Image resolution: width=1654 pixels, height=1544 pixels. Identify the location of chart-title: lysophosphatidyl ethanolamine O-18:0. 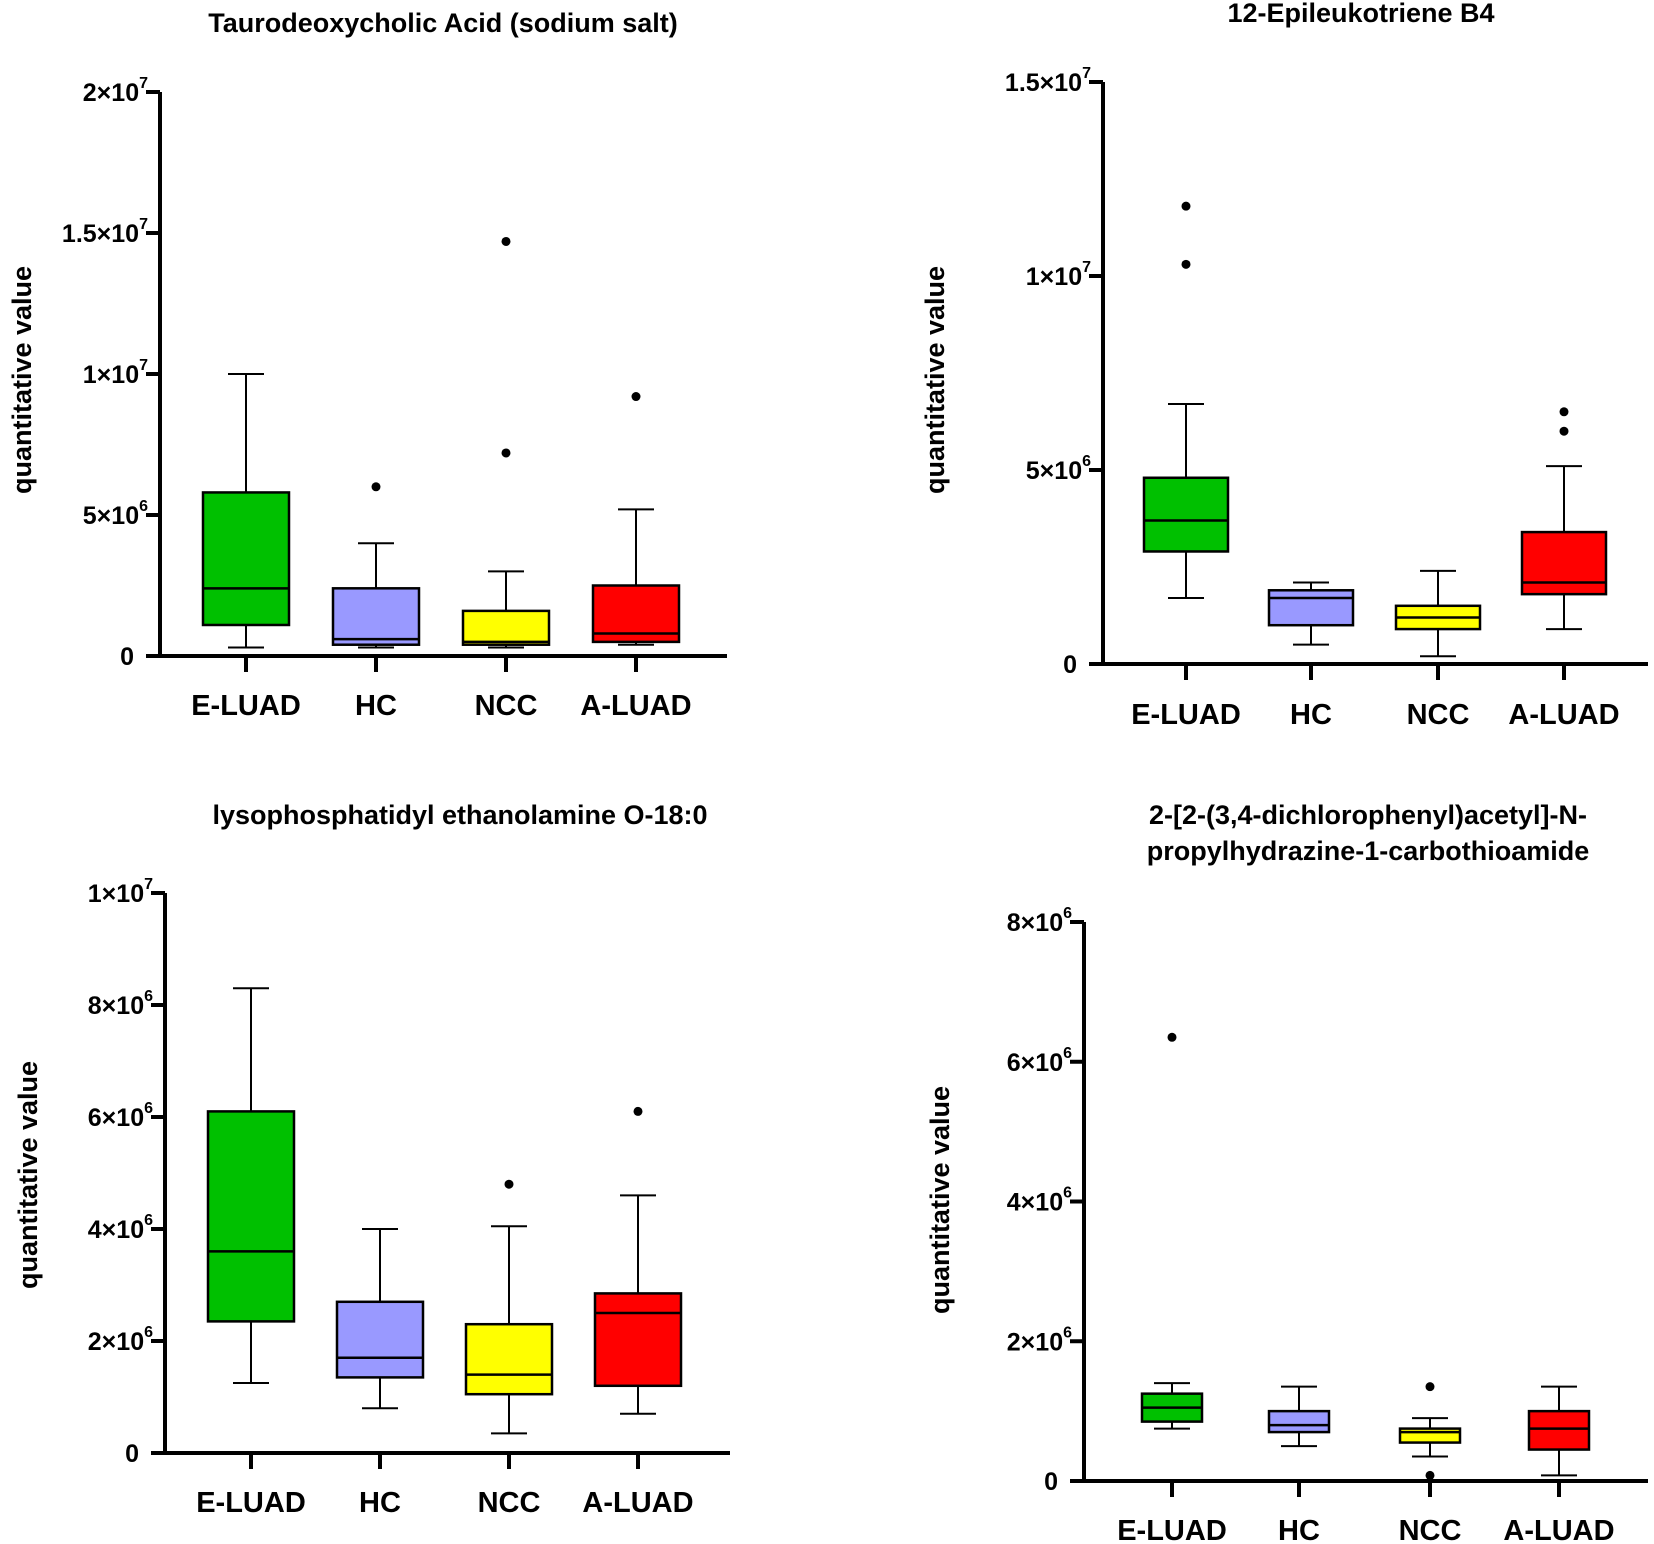
(459, 815).